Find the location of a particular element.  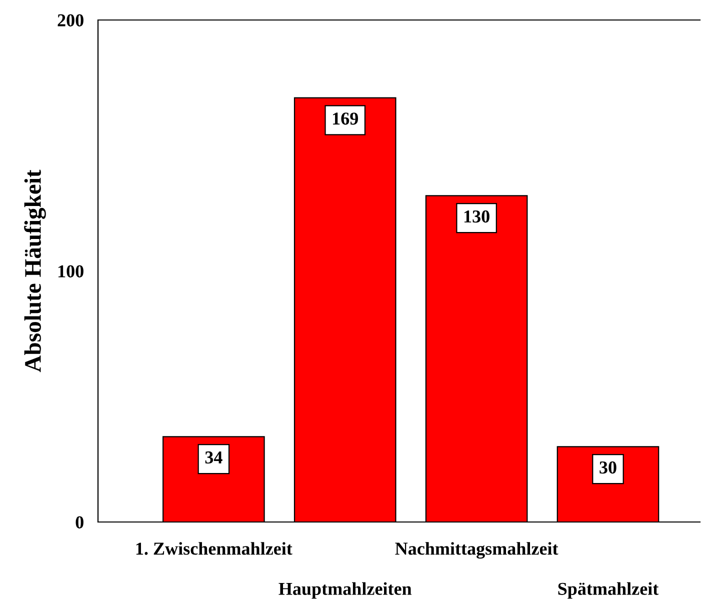

y-tick-label: 100 is located at coordinates (71, 271).